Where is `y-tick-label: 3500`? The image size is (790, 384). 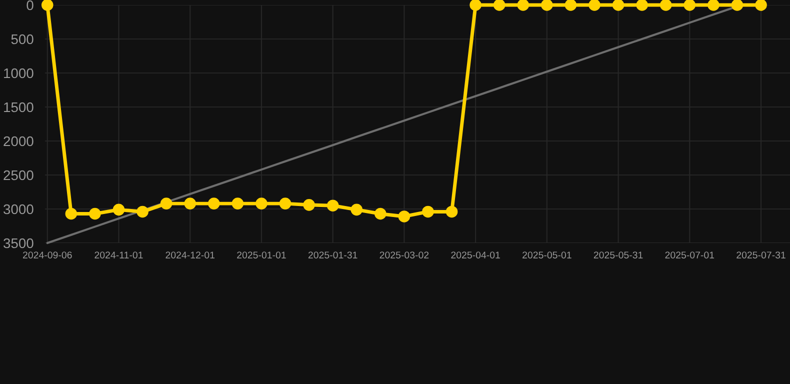
y-tick-label: 3500 is located at coordinates (19, 243).